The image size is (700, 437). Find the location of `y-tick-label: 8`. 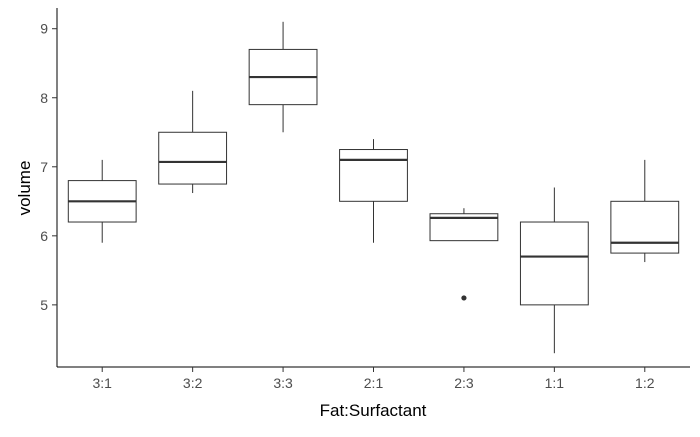

y-tick-label: 8 is located at coordinates (44, 98).